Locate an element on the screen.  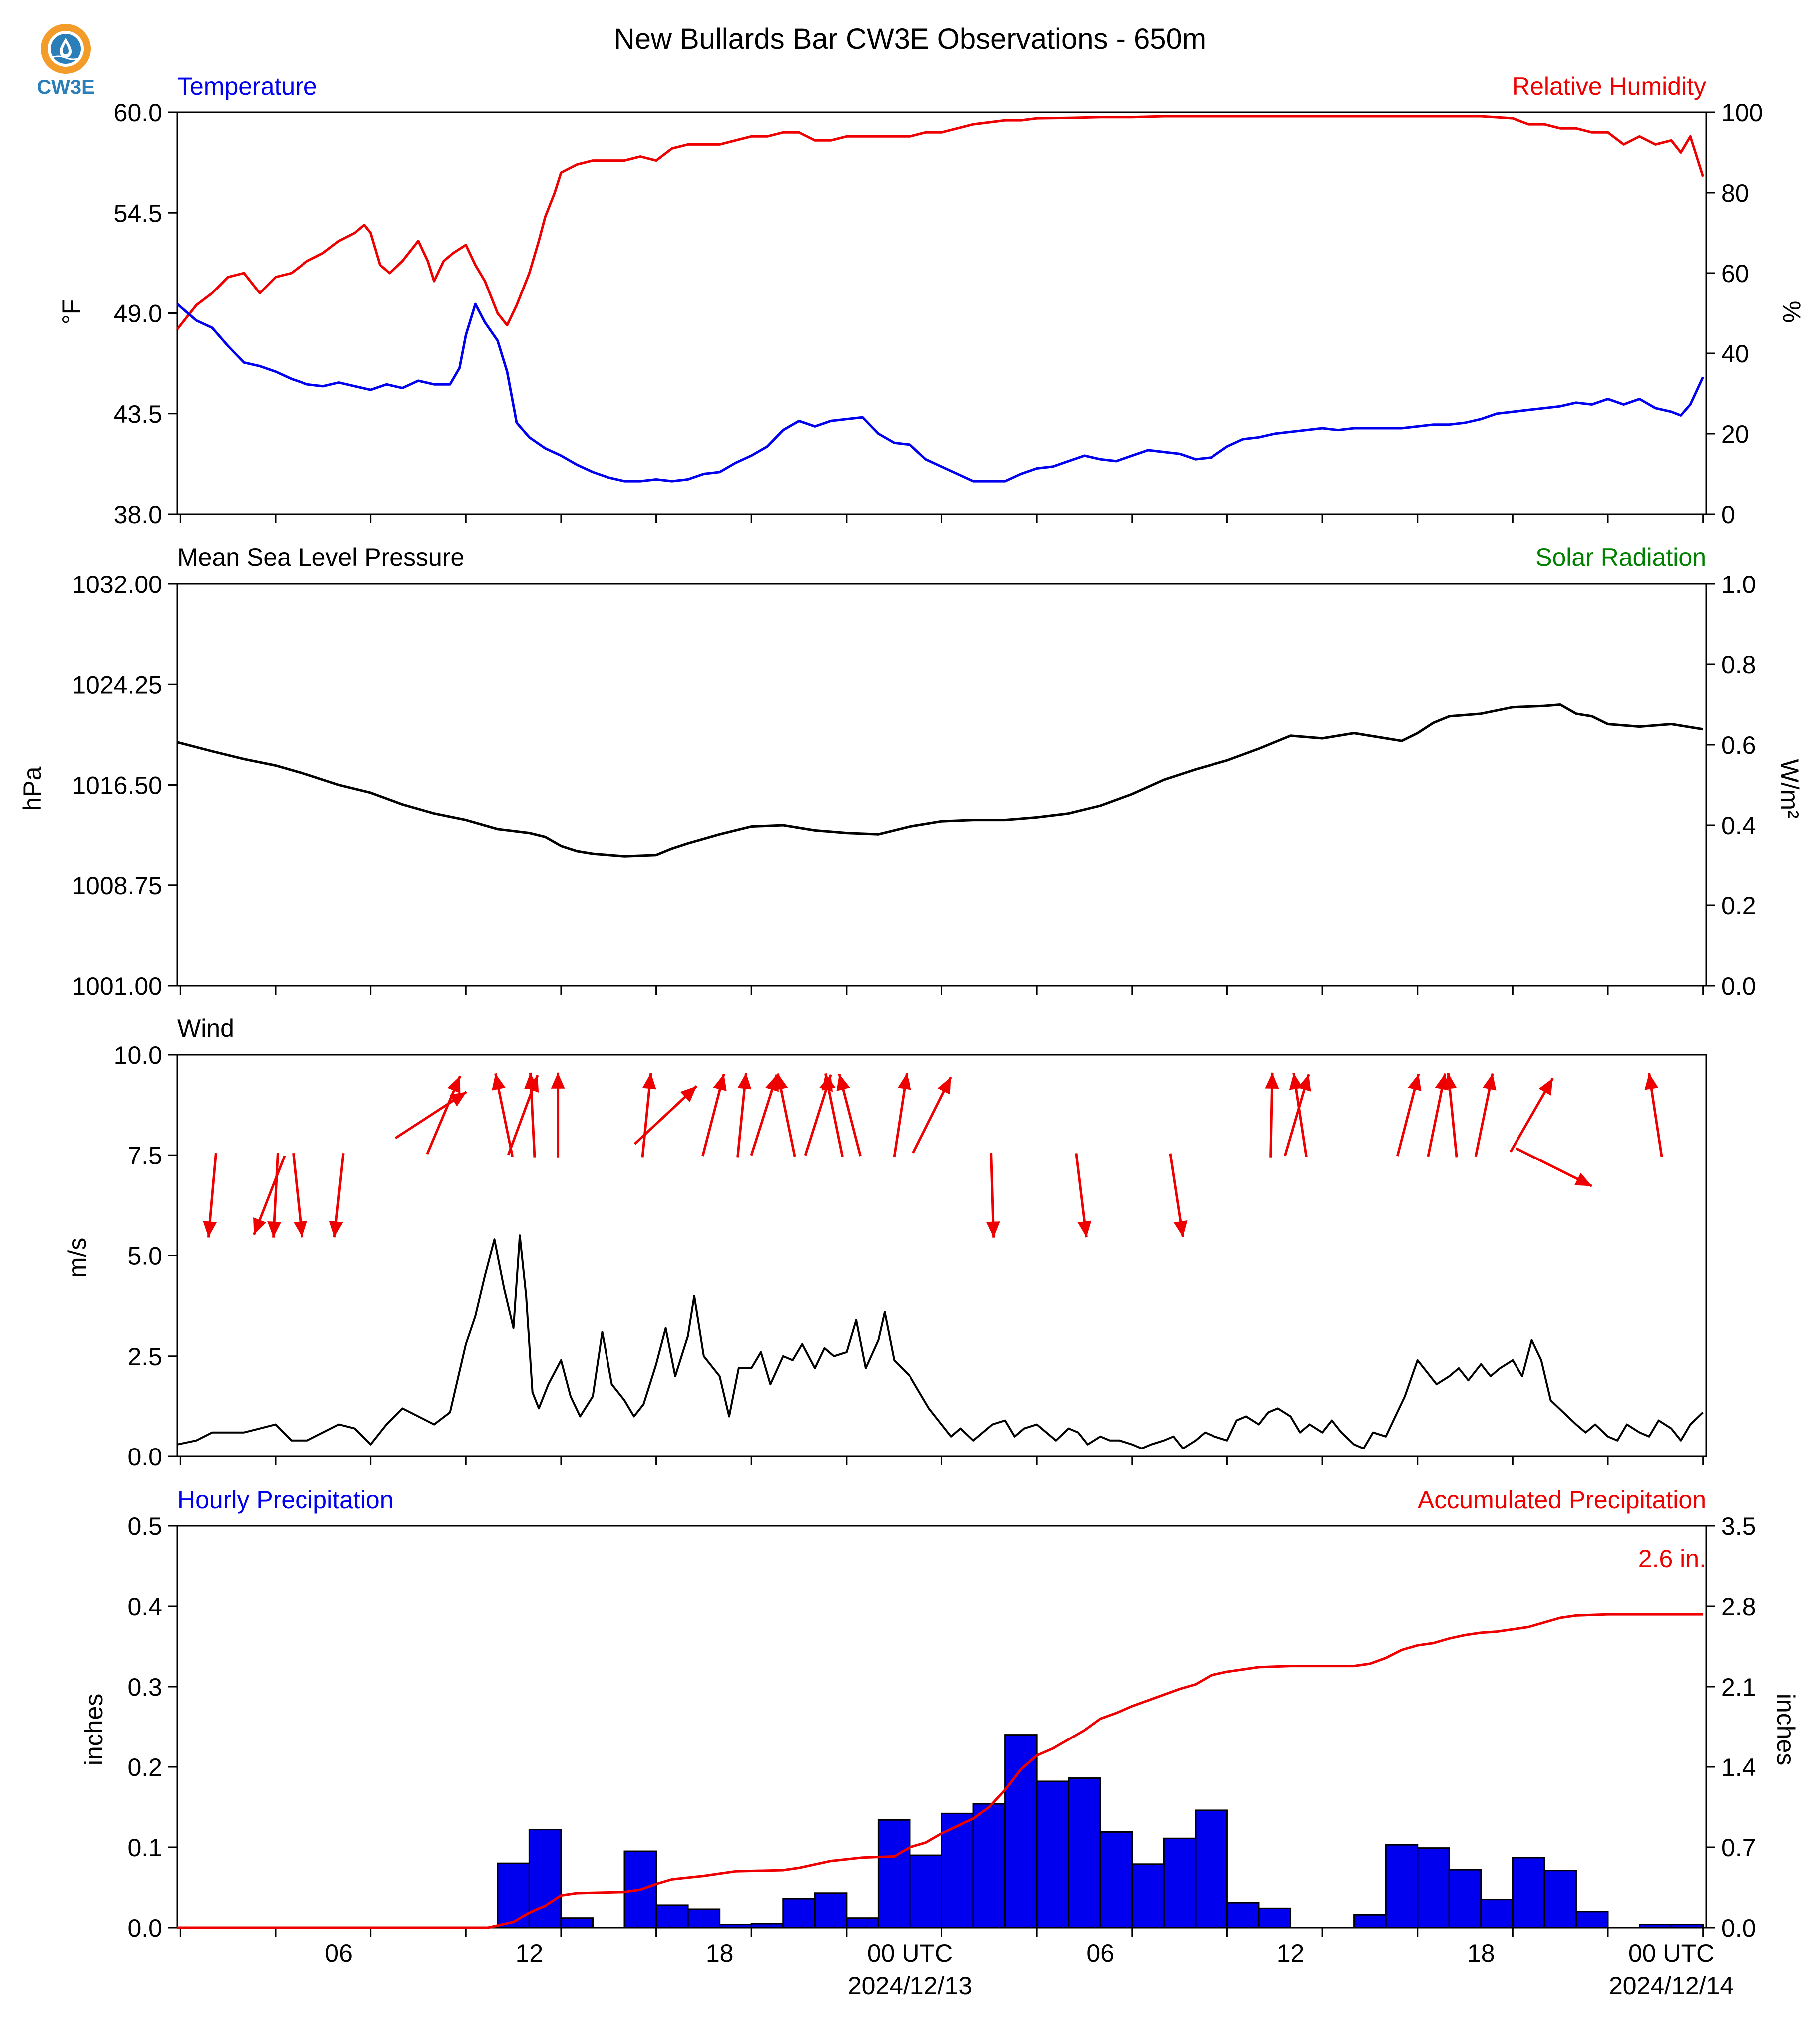
accum-total-label: 2.6 in. is located at coordinates (1672, 1559).